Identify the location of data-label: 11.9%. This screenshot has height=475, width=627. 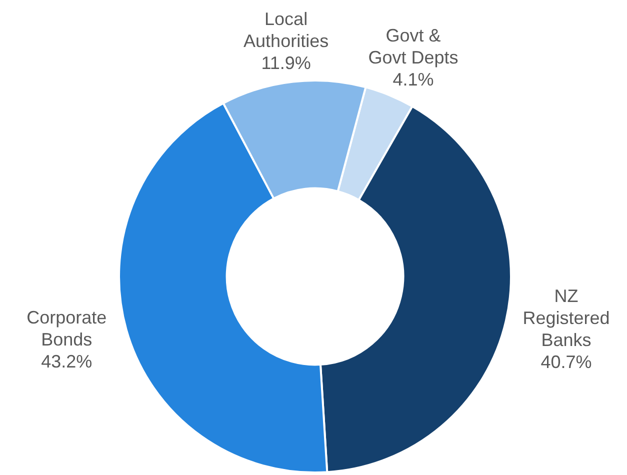
(286, 62).